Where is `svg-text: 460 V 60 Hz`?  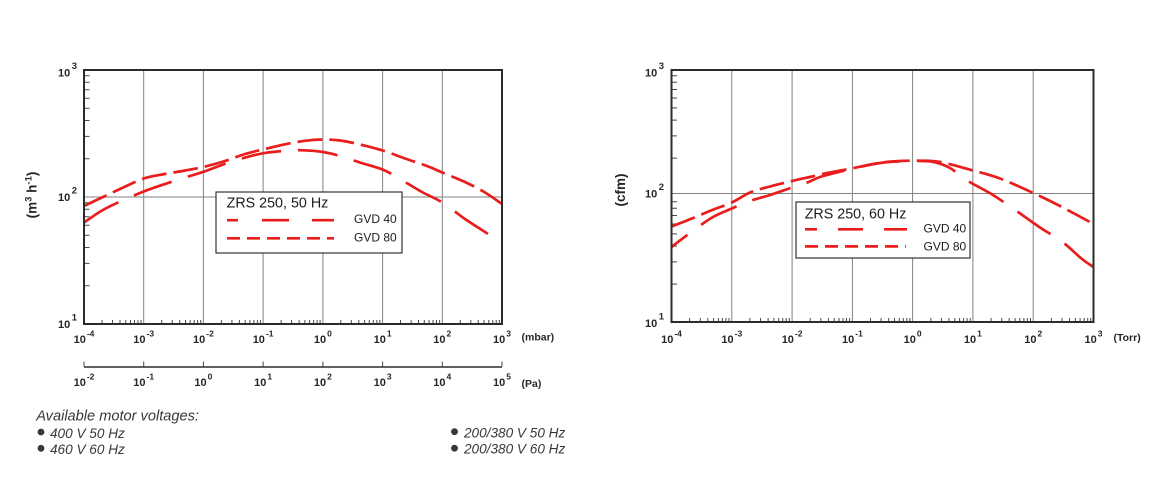 svg-text: 460 V 60 Hz is located at coordinates (87, 449).